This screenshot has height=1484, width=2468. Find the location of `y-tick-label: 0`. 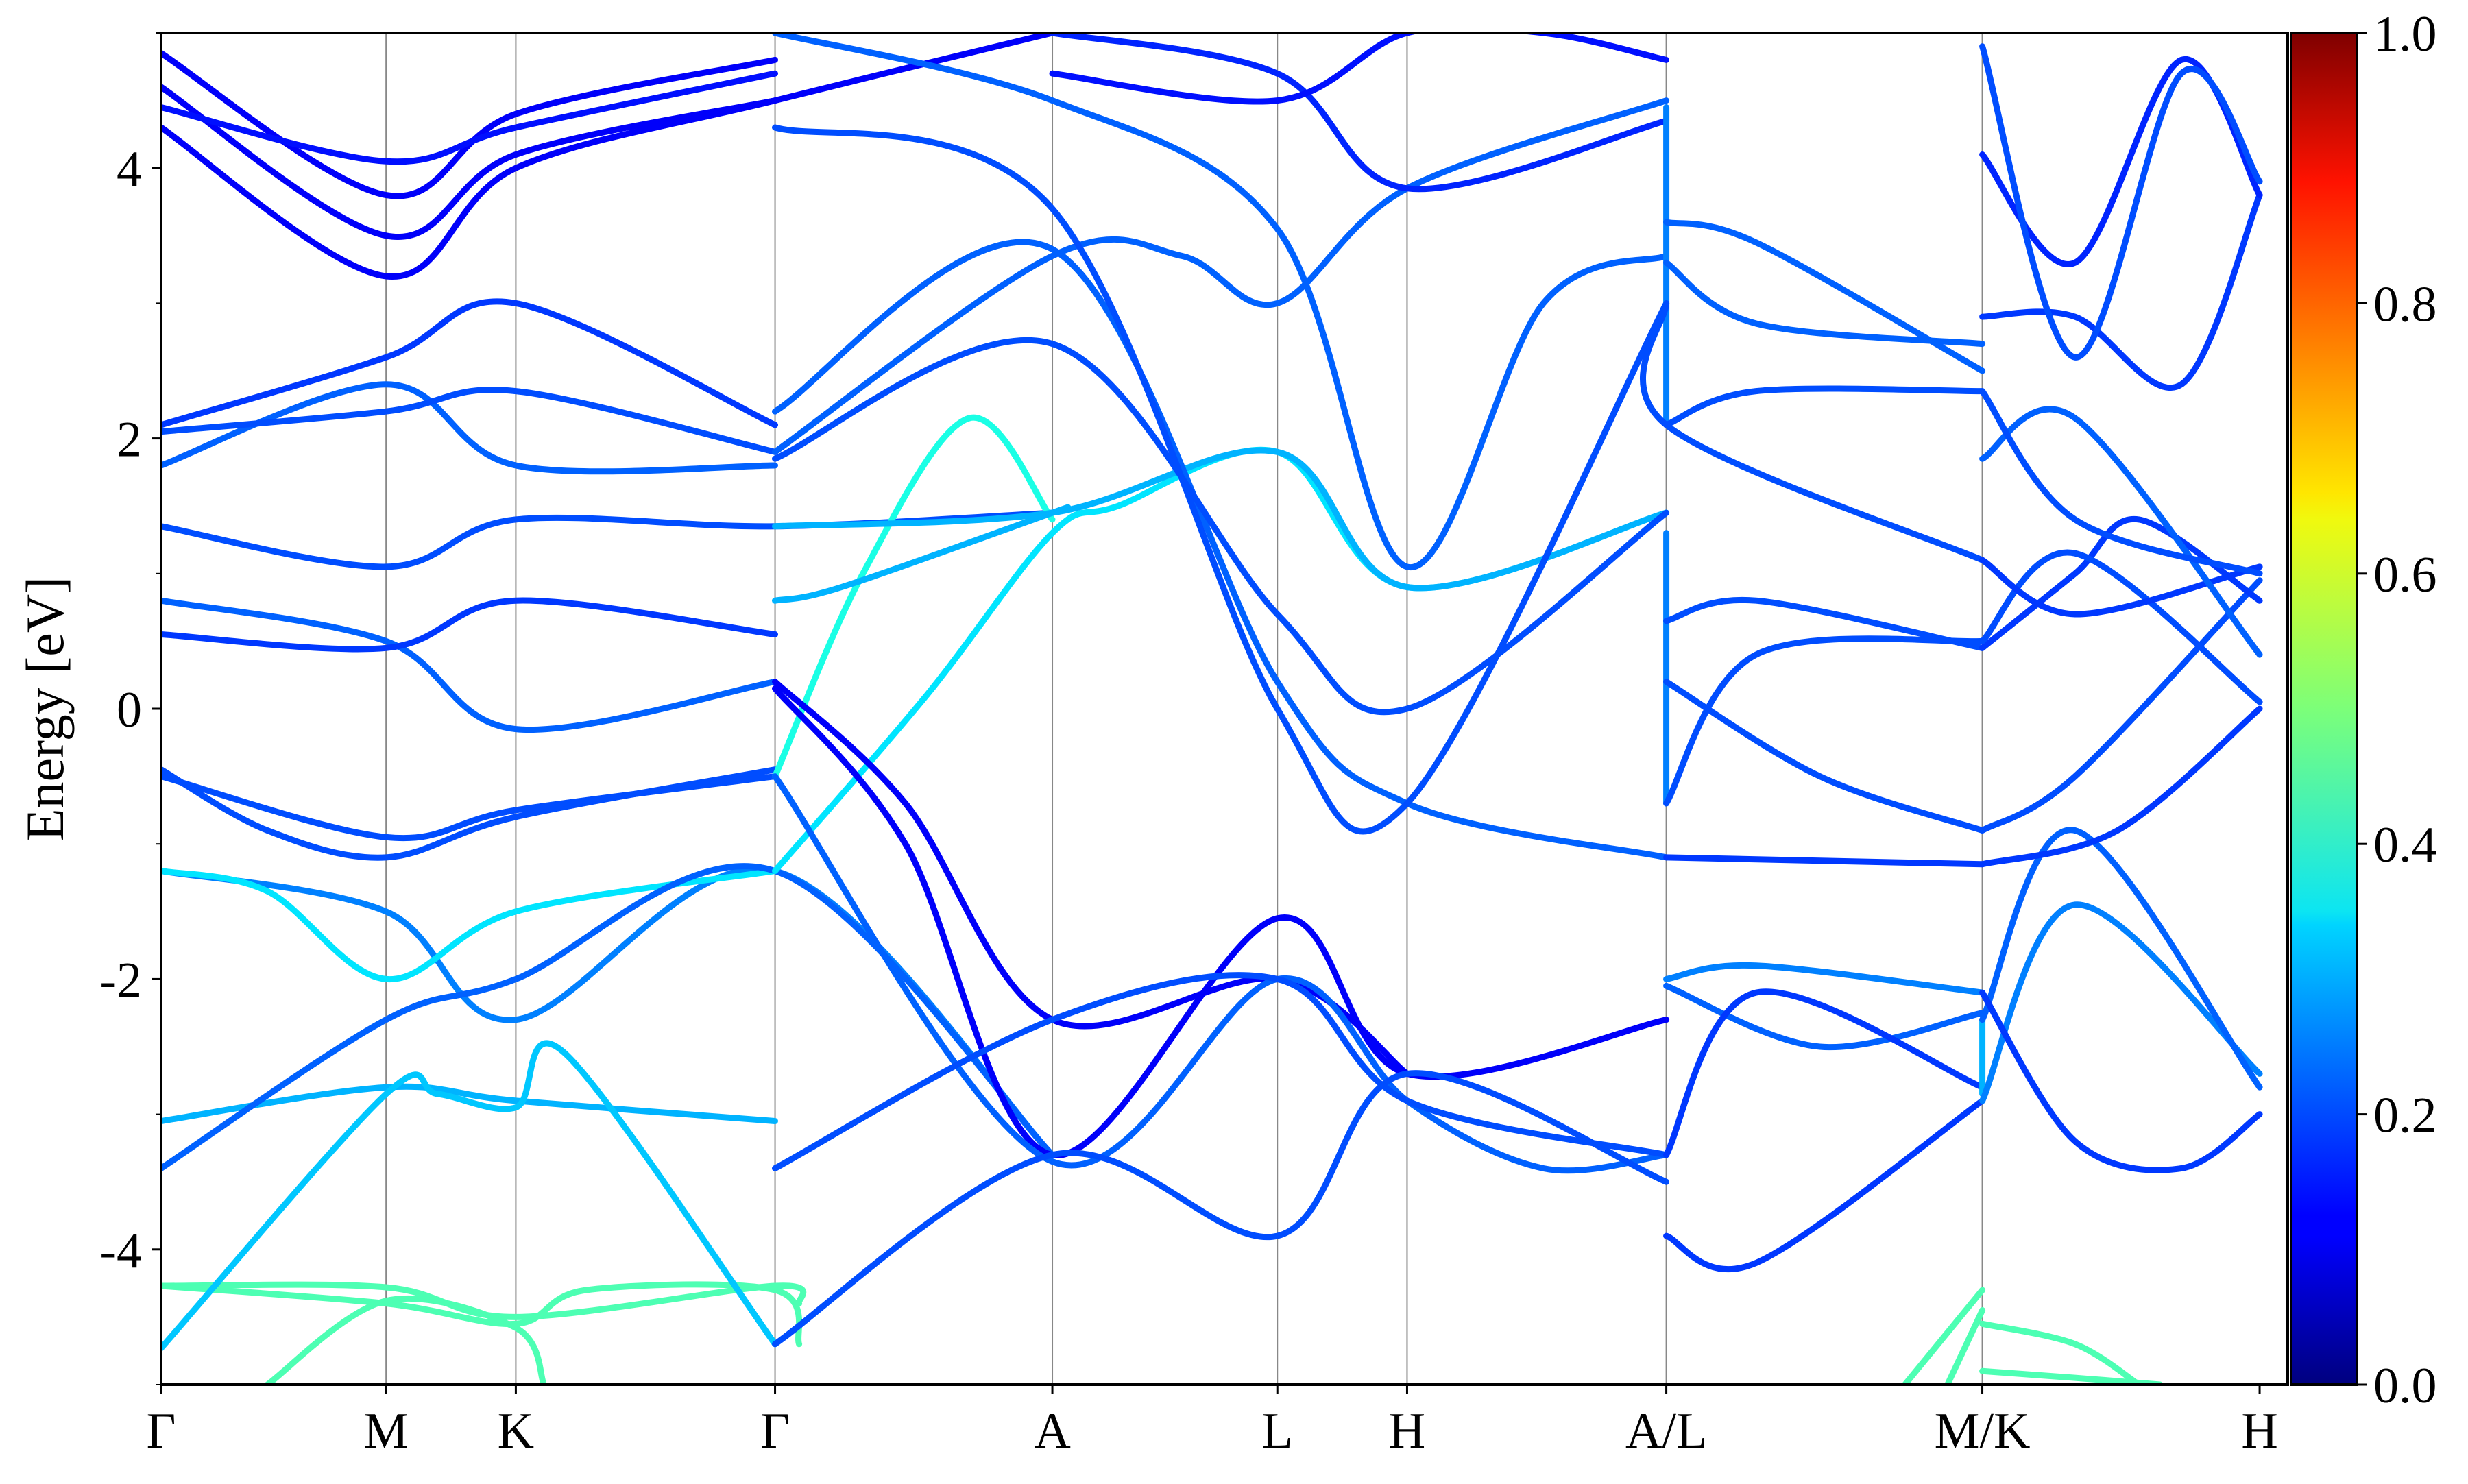

y-tick-label: 0 is located at coordinates (129, 710).